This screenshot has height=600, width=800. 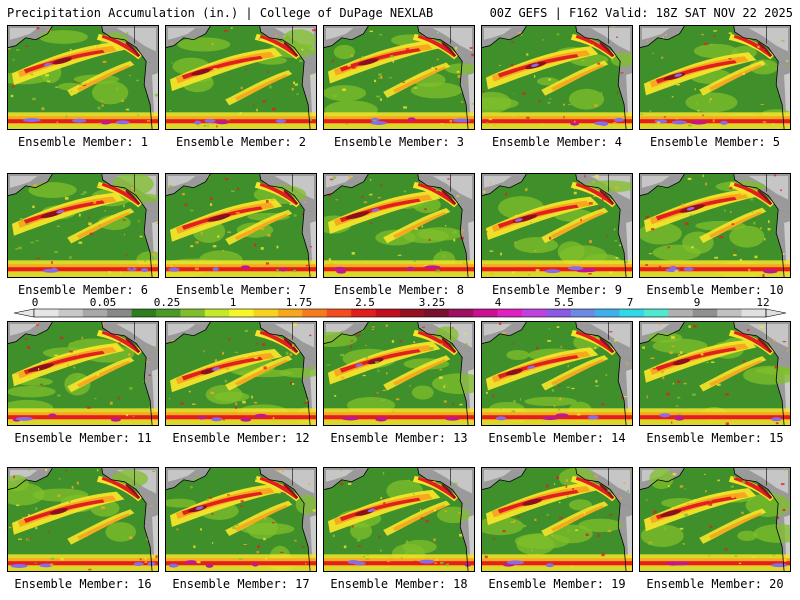 What do you see at coordinates (564, 302) in the screenshot?
I see `colorbar-tick-label: 5.5` at bounding box center [564, 302].